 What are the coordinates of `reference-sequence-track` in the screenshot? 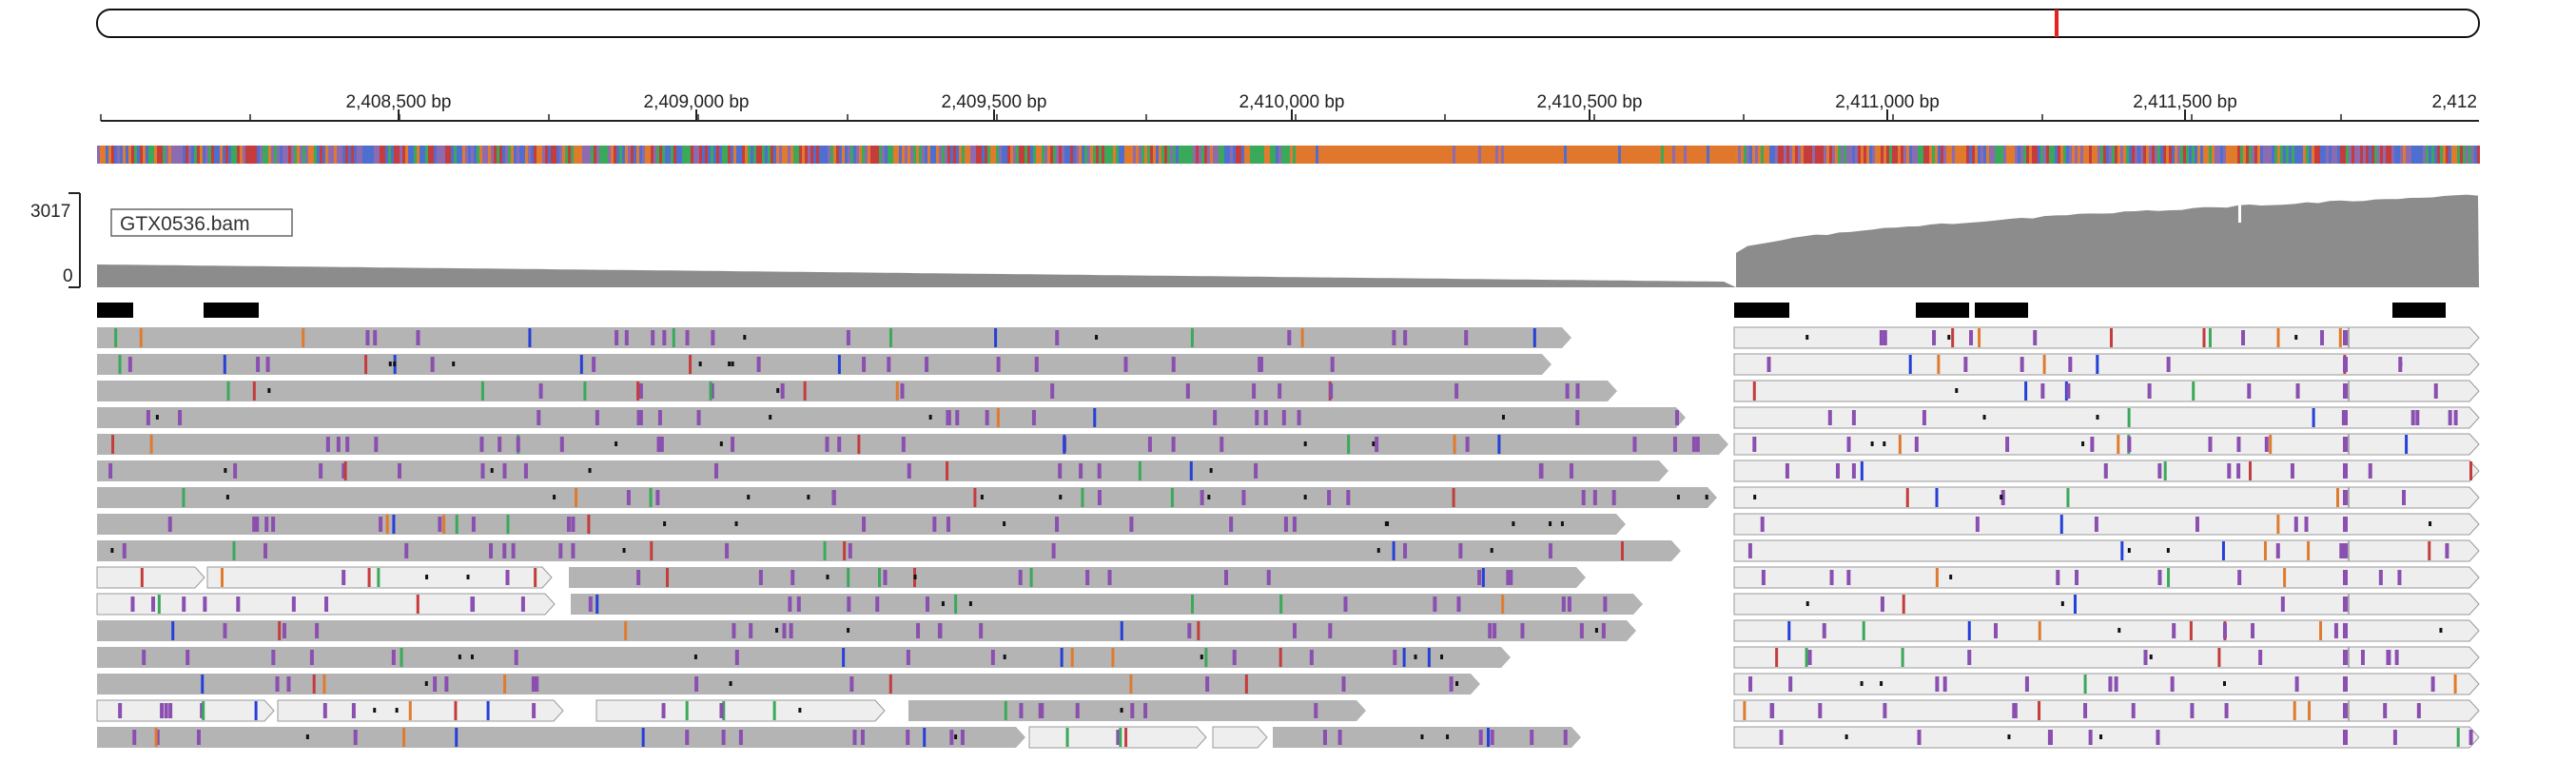 It's located at (1289, 155).